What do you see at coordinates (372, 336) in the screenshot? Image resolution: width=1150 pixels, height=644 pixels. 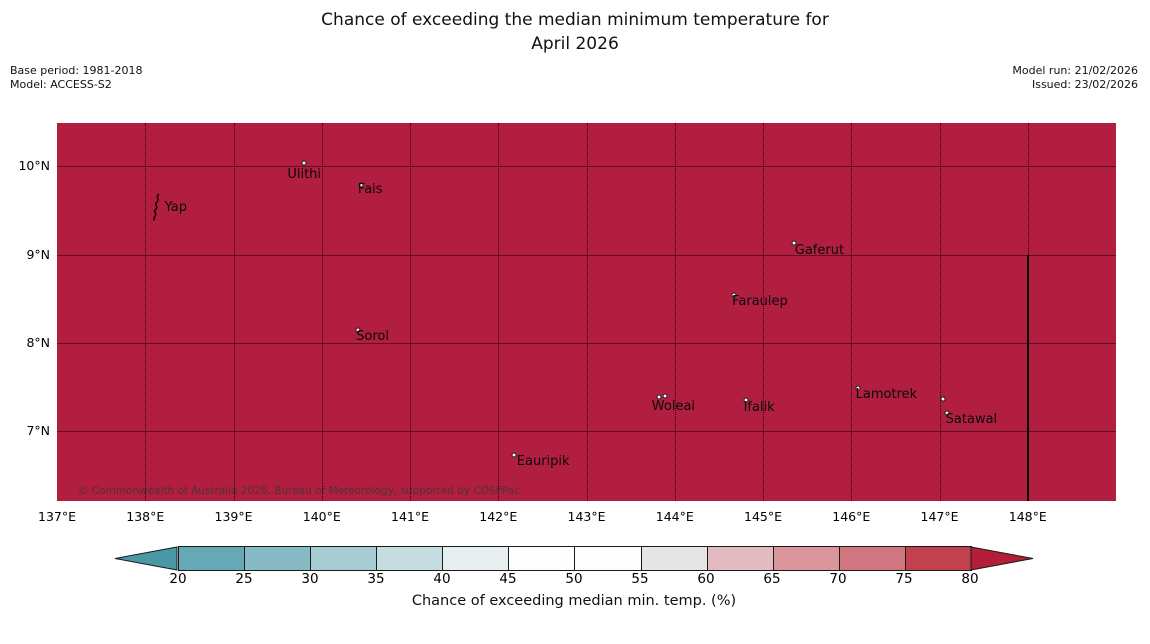 I see `sorol-label: Sorol` at bounding box center [372, 336].